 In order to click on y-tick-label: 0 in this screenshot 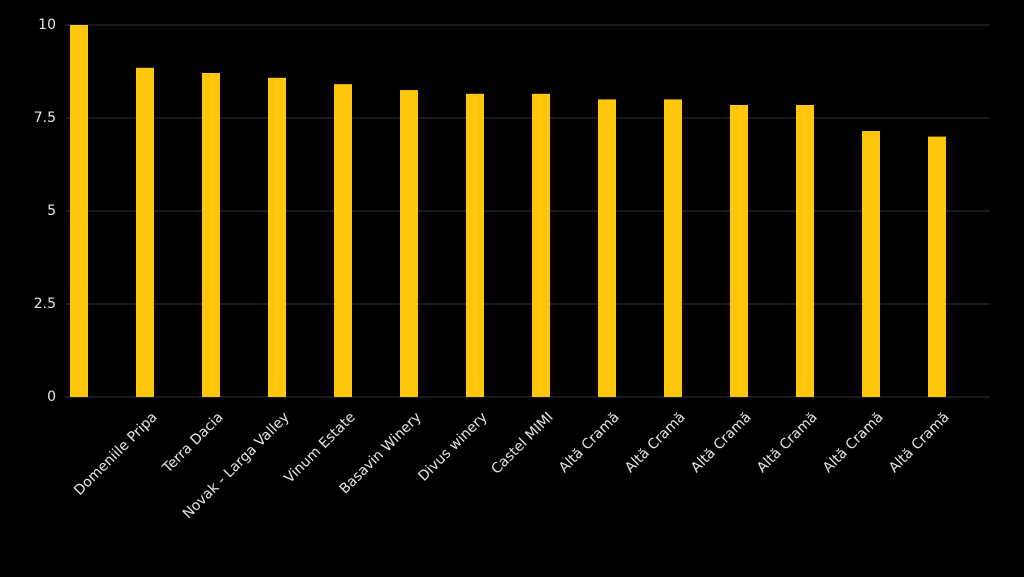, I will do `click(51, 397)`.